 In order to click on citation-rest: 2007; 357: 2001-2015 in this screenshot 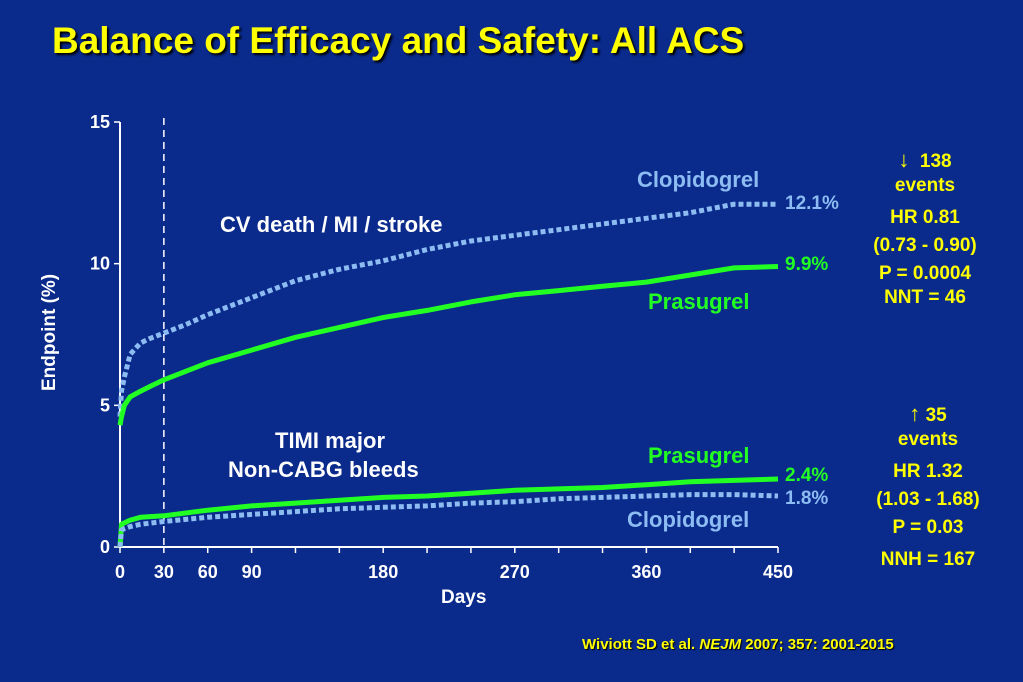, I will do `click(817, 644)`.